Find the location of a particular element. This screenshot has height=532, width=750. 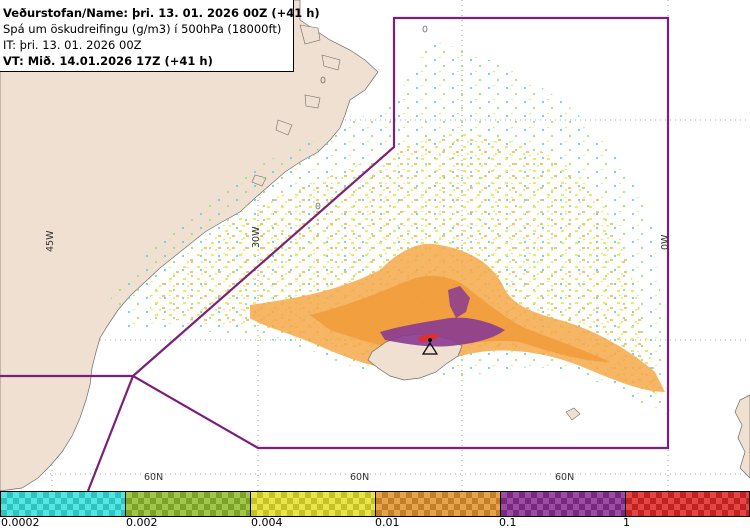

lon-label-0w: 0W is located at coordinates (665, 242).